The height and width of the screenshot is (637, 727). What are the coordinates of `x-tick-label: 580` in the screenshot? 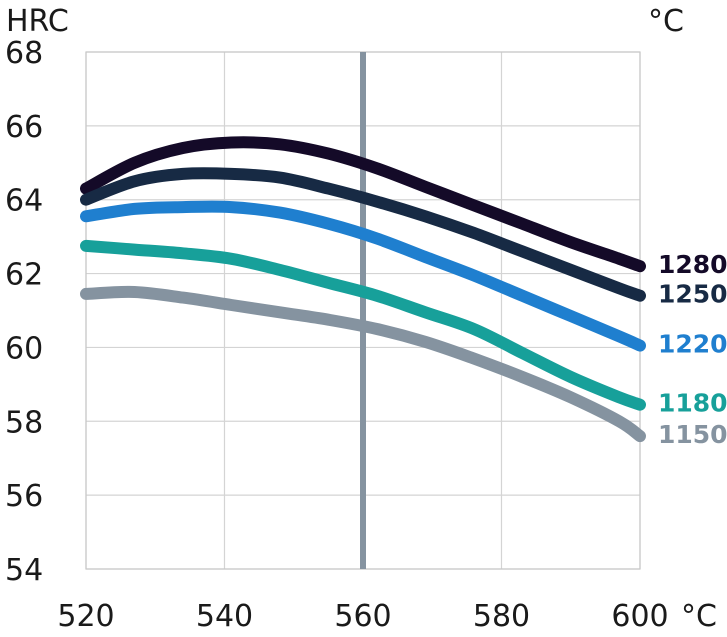 It's located at (501, 616).